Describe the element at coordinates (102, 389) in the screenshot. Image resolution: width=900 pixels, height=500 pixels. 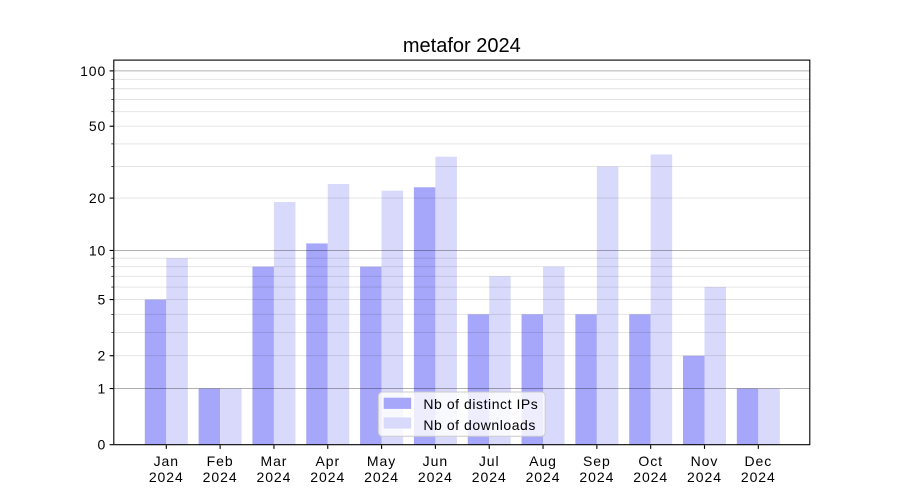
I see `svg-text: 1` at that location.